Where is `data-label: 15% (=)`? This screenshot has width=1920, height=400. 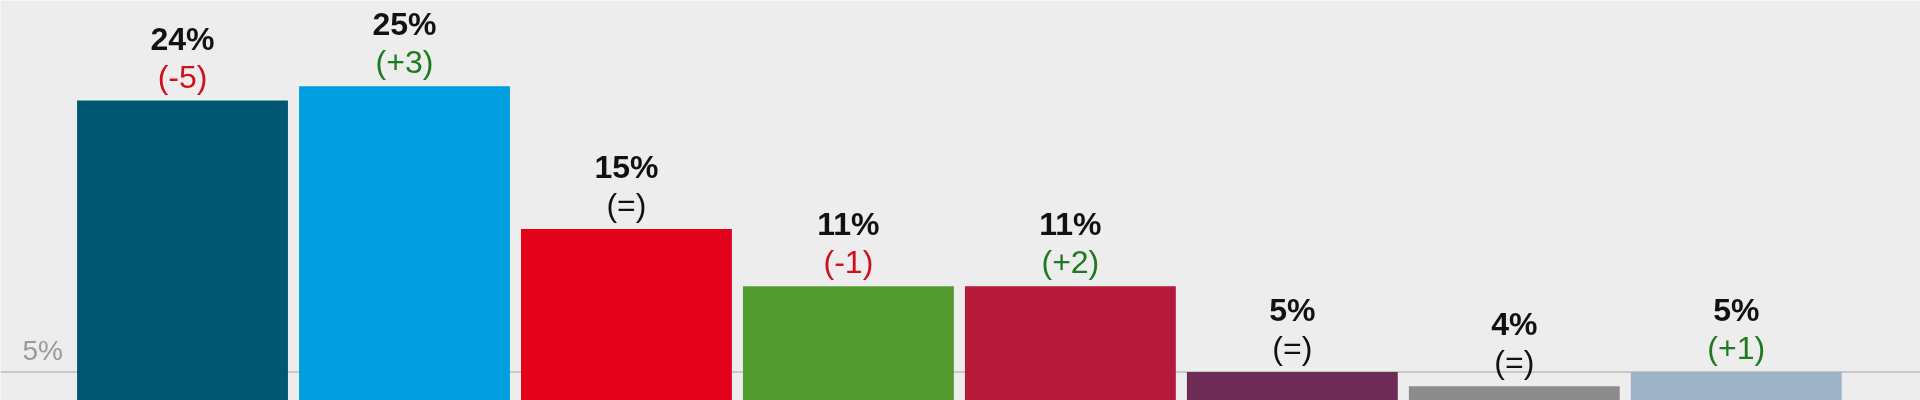 data-label: 15% (=) is located at coordinates (626, 186).